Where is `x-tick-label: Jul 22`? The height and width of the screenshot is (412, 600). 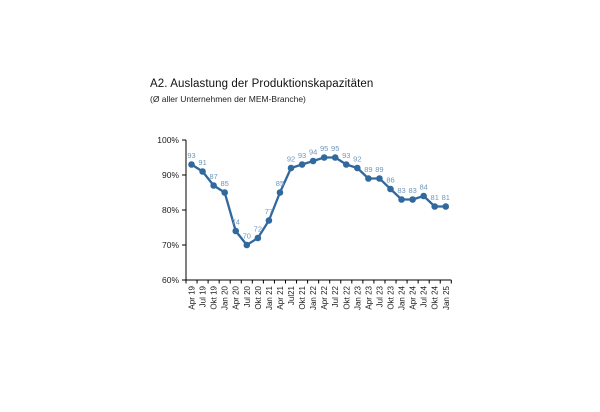 x-tick-label: Jul 22 is located at coordinates (335, 296).